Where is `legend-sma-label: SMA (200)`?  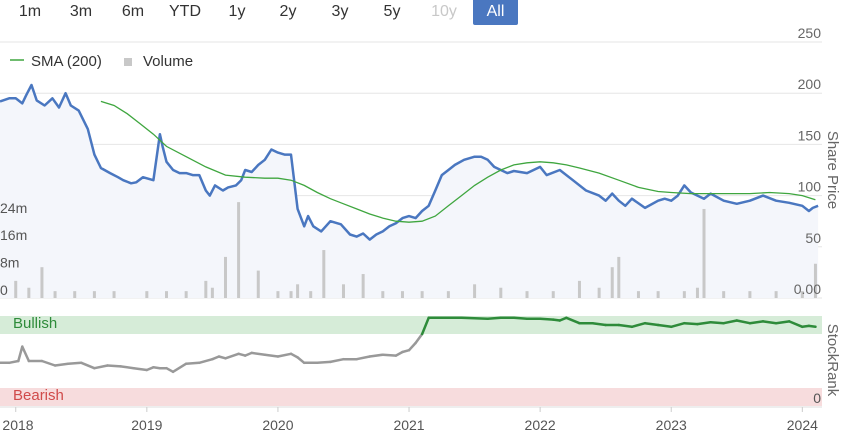
legend-sma-label: SMA (200) is located at coordinates (66, 61).